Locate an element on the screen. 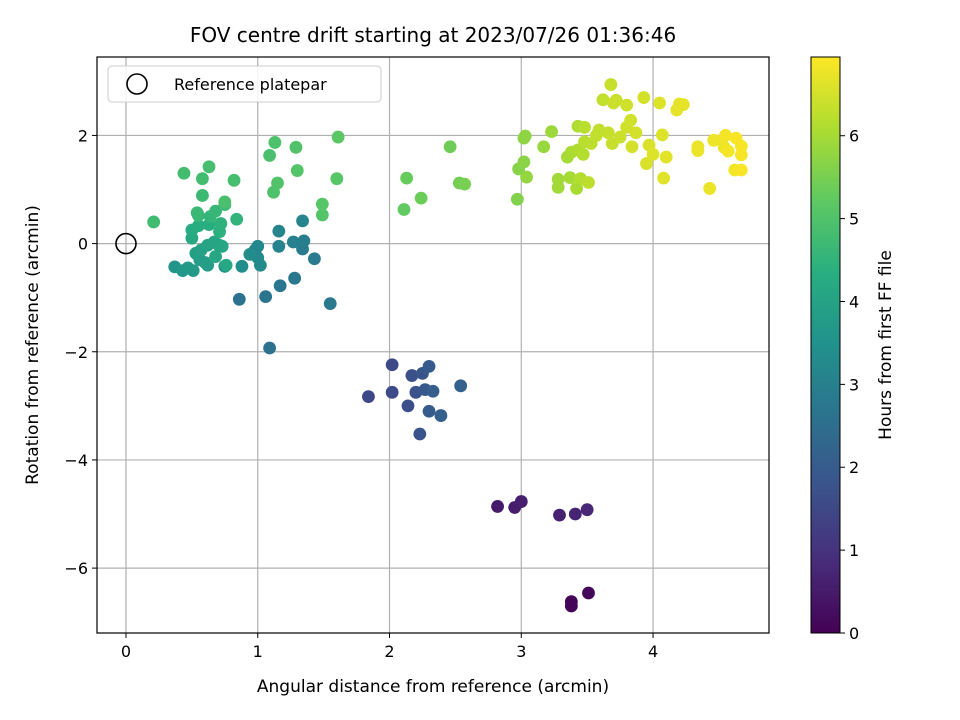  y-axis-label: Rotation from reference (arcmin) is located at coordinates (33, 345).